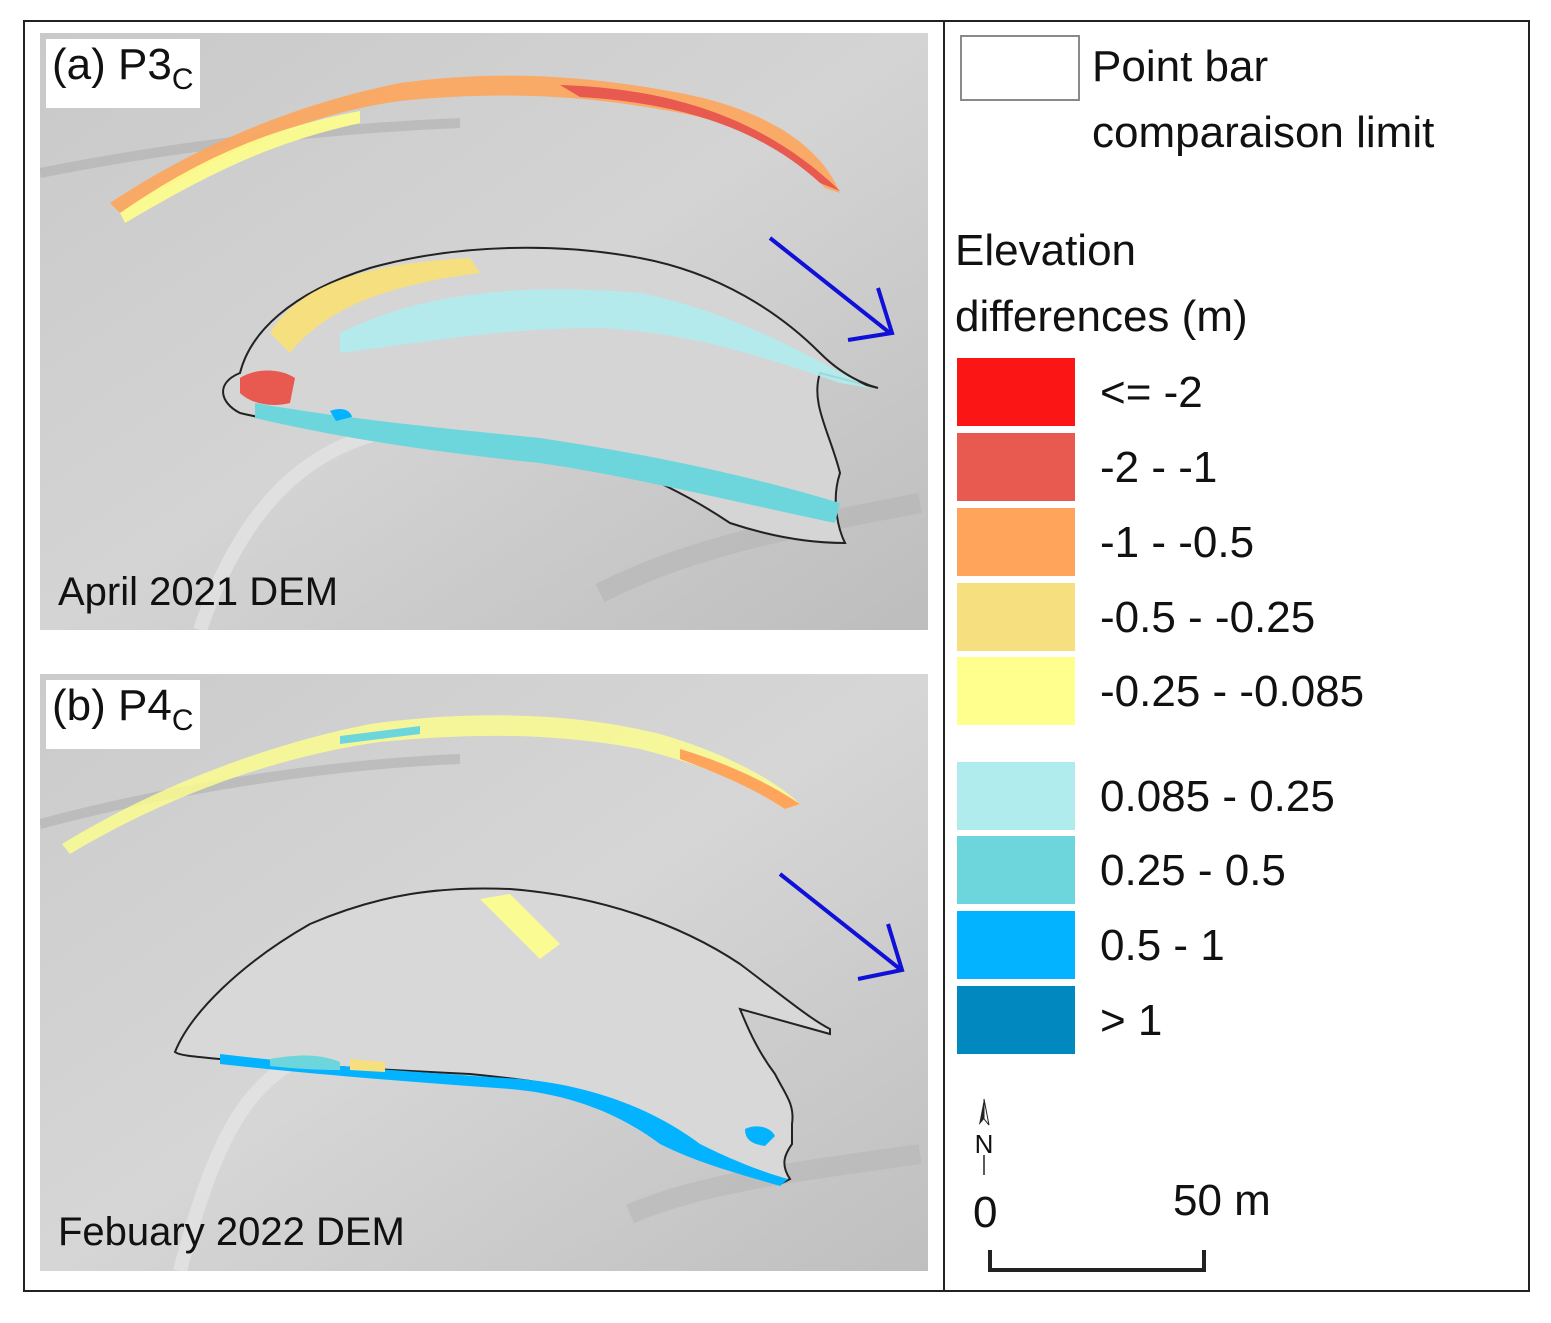 This screenshot has height=1323, width=1551. I want to click on legend-class-row: 0.5 - 1, so click(1237, 945).